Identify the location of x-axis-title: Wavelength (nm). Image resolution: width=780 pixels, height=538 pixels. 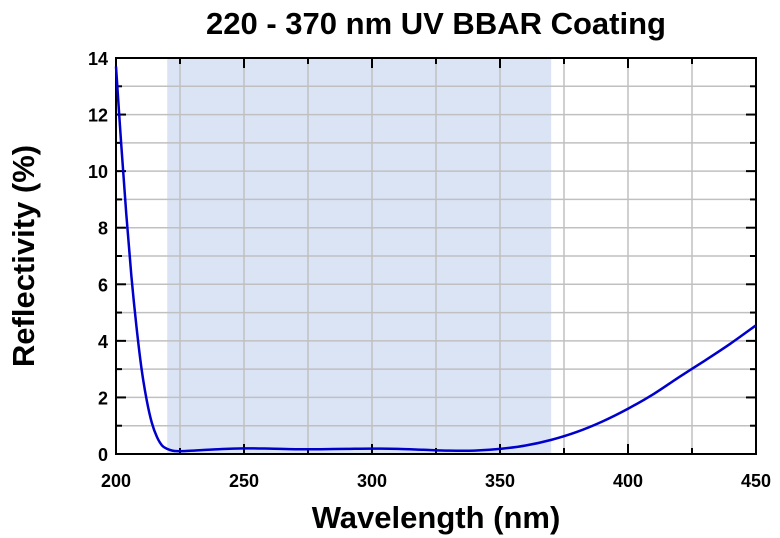
(436, 517).